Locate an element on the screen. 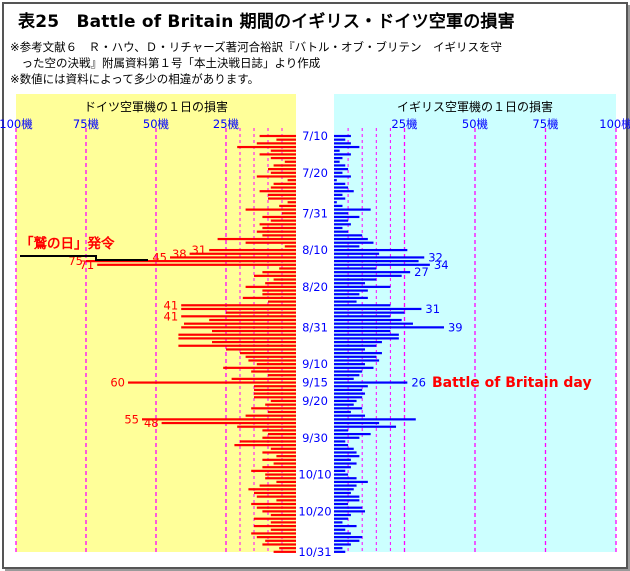  page-title: 表25 Battle of Britain 期間のイギリス・ドイツ空軍の損害 is located at coordinates (266, 22).